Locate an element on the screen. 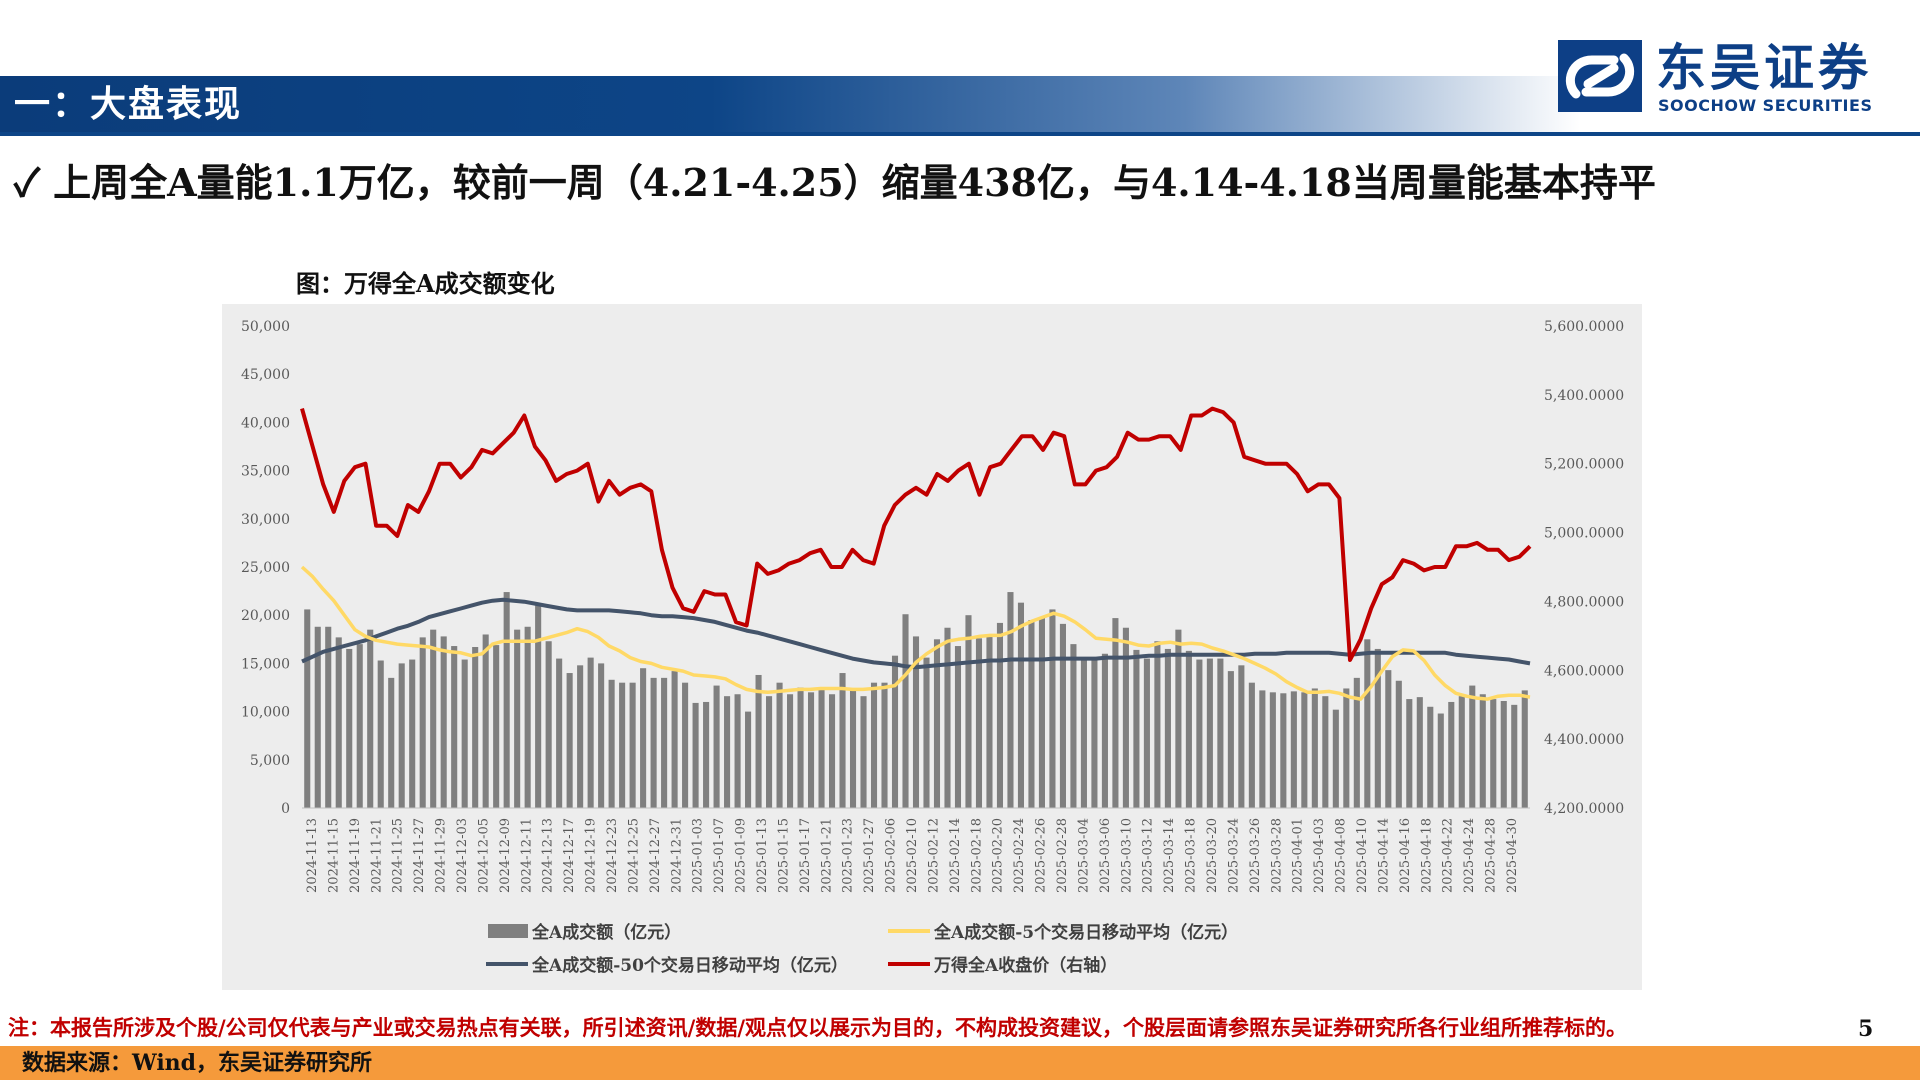 This screenshot has height=1080, width=1920. x-tick-label: 2024-12-05 is located at coordinates (483, 855).